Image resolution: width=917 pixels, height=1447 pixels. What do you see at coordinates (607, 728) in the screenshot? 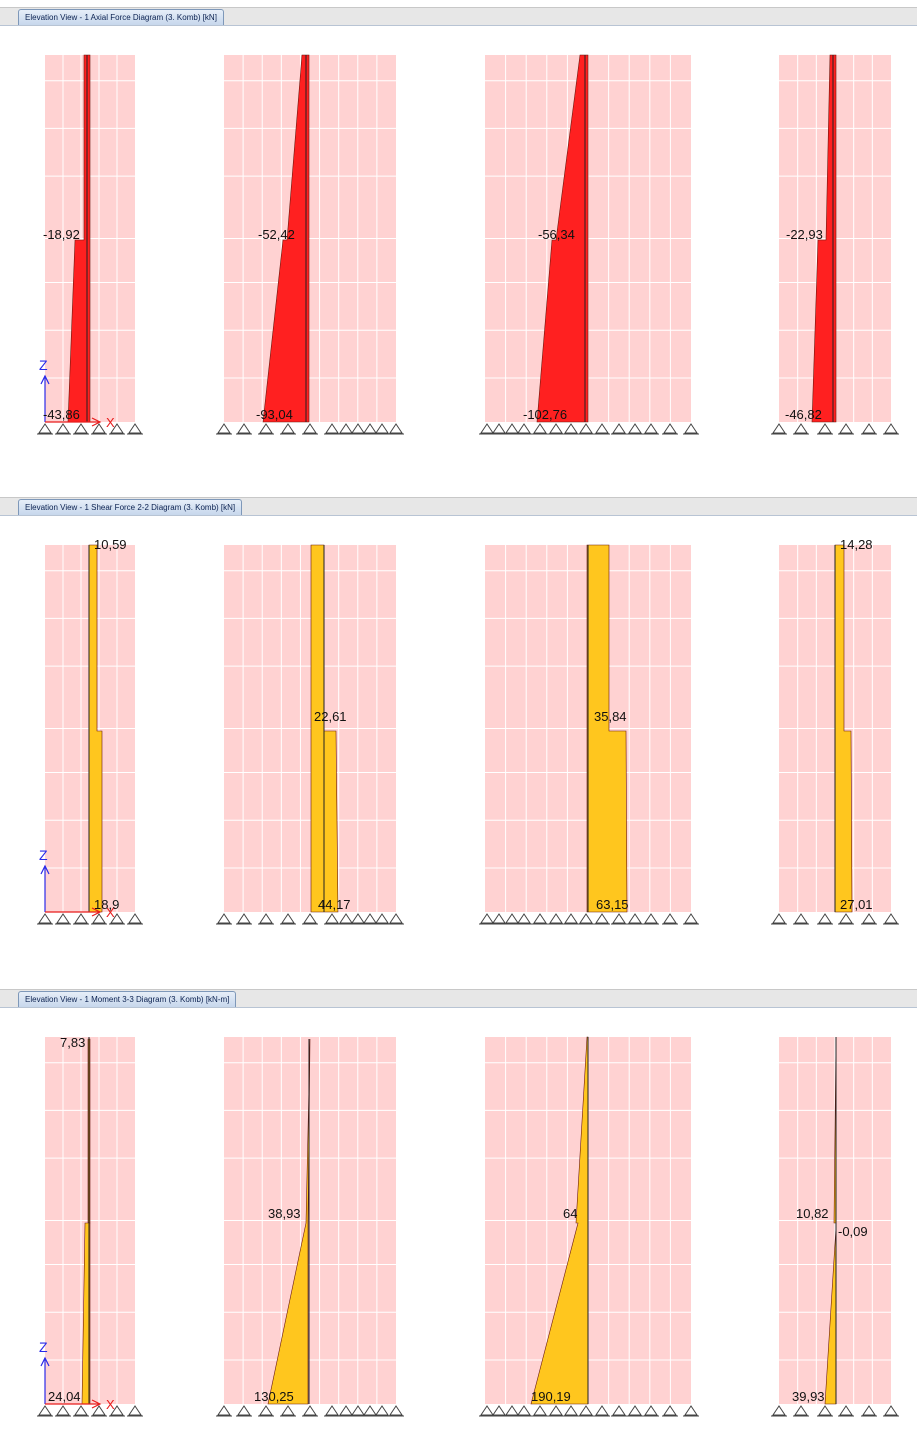
I see `shear-diagram-area` at bounding box center [607, 728].